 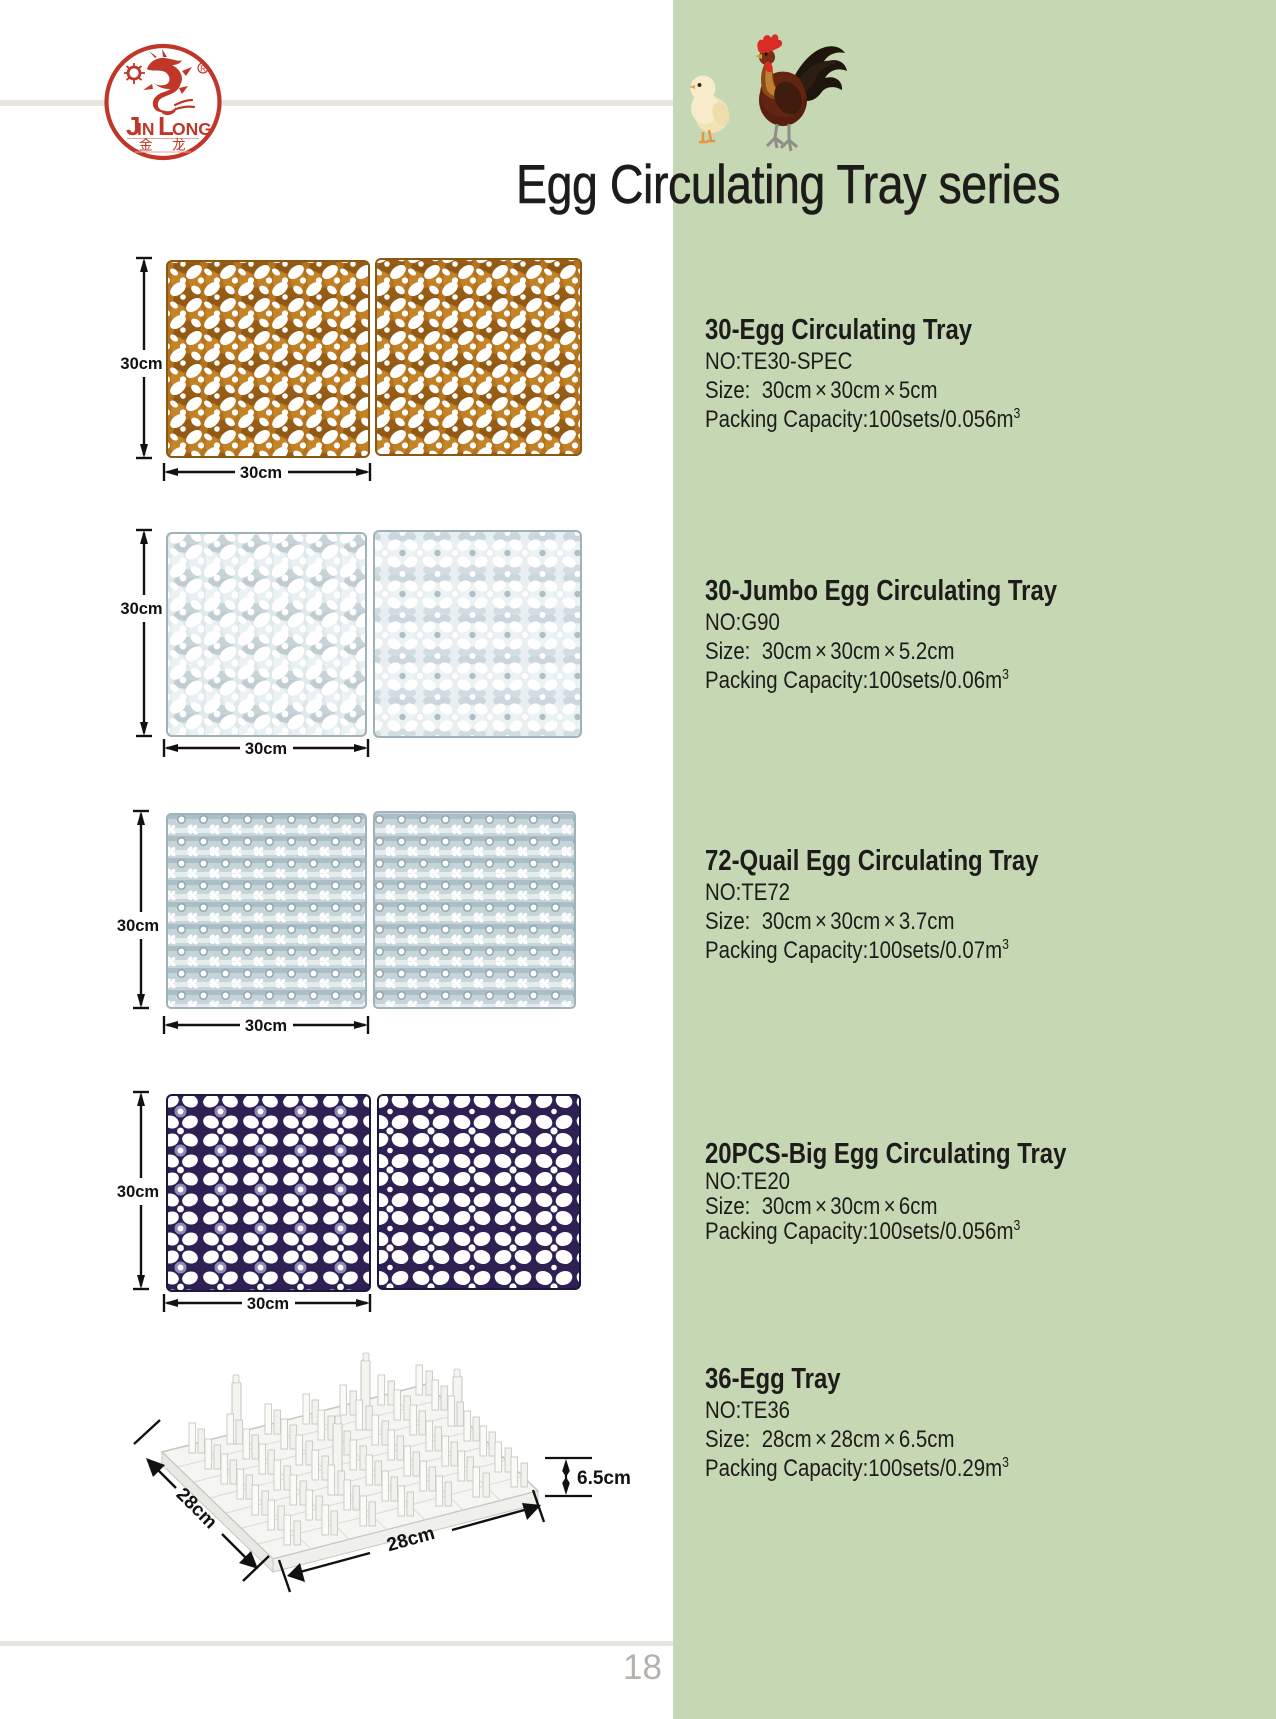 What do you see at coordinates (146, 129) in the screenshot?
I see `svg-text: IN` at bounding box center [146, 129].